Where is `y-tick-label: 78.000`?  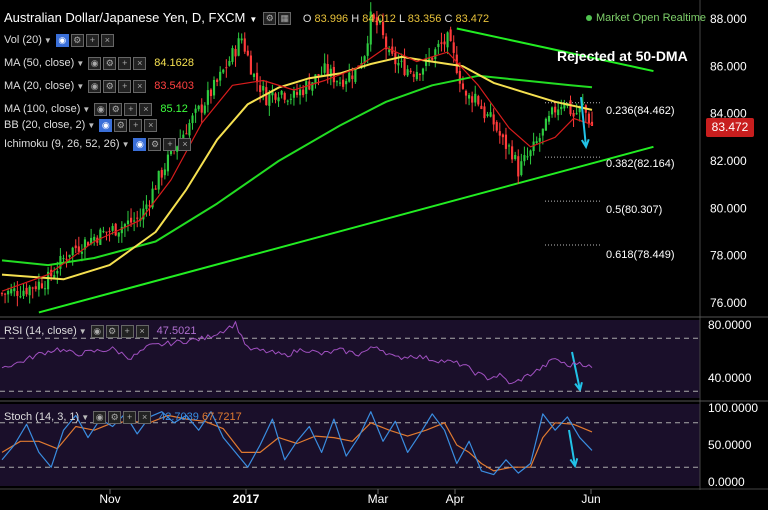 y-tick-label: 78.000 is located at coordinates (728, 256).